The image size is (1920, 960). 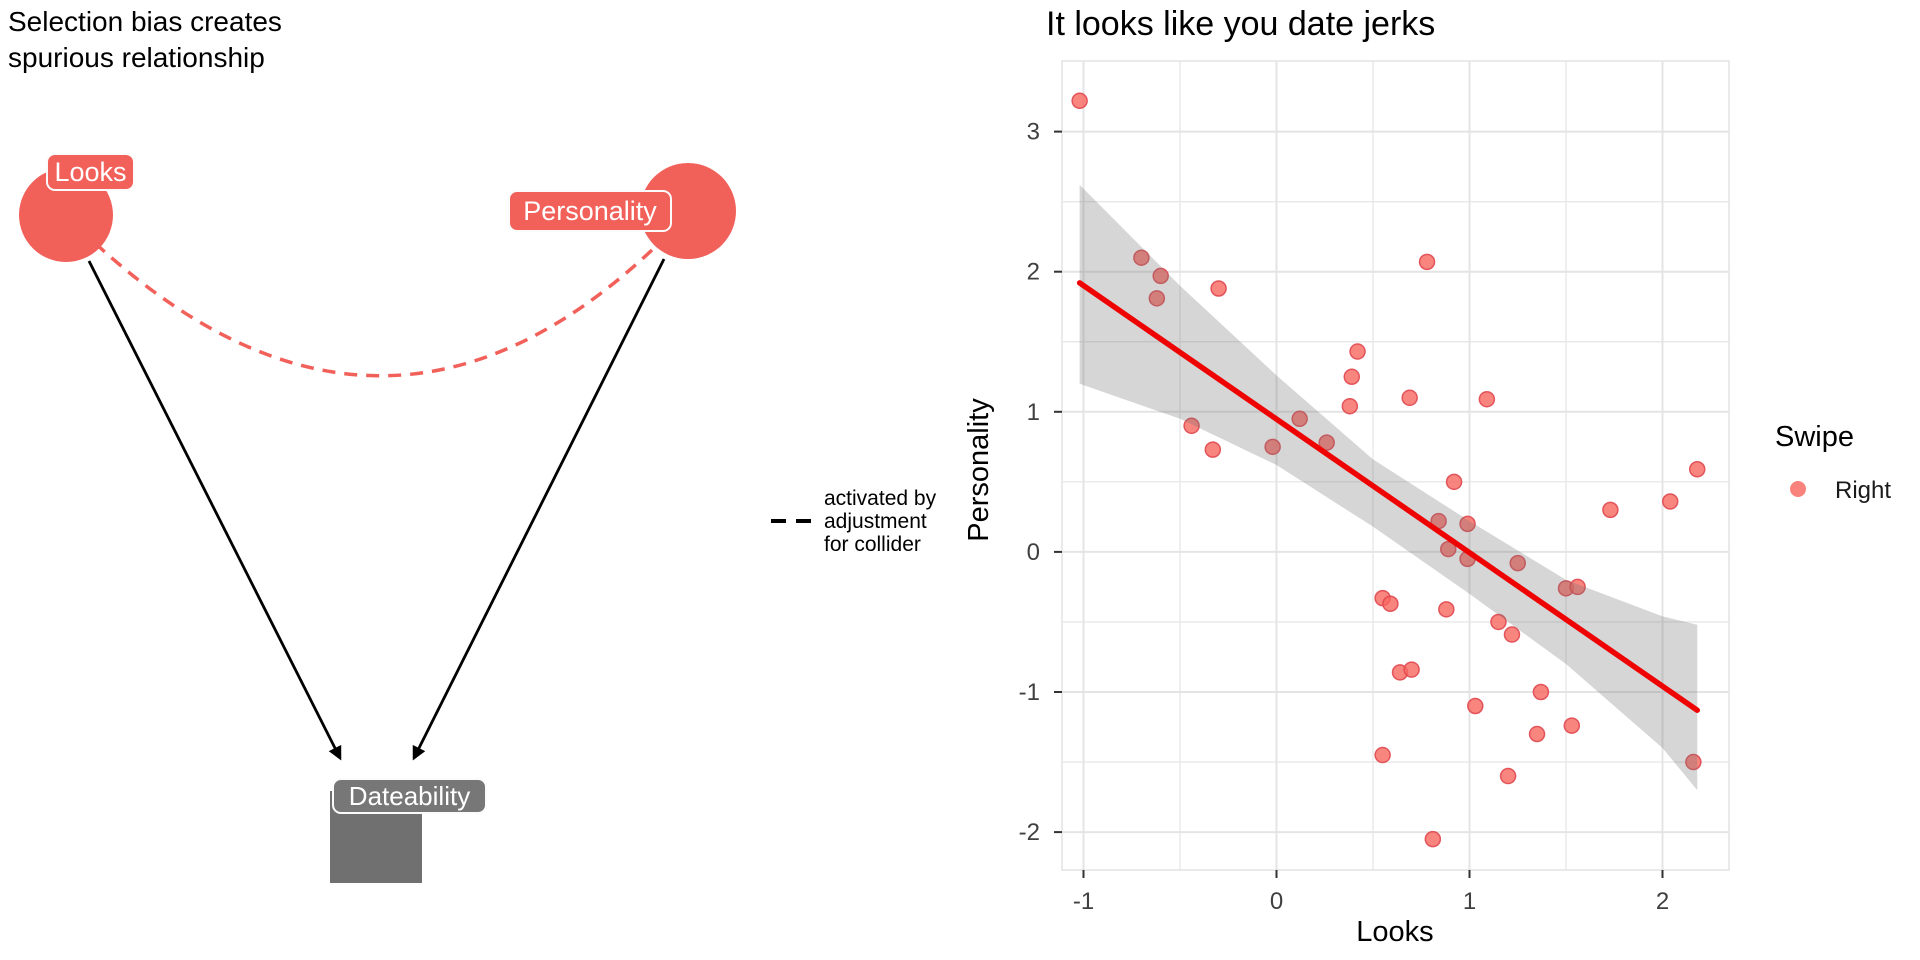 I want to click on chart-title: It looks like you date jerks, so click(x=1241, y=24).